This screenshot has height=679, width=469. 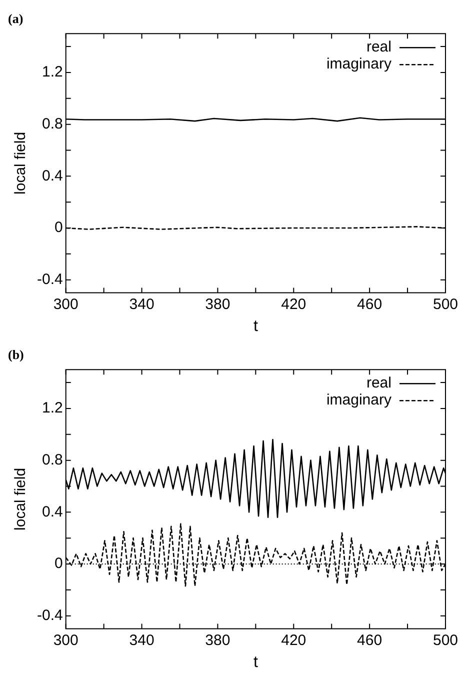 What do you see at coordinates (16, 354) in the screenshot?
I see `chart-title: (b)` at bounding box center [16, 354].